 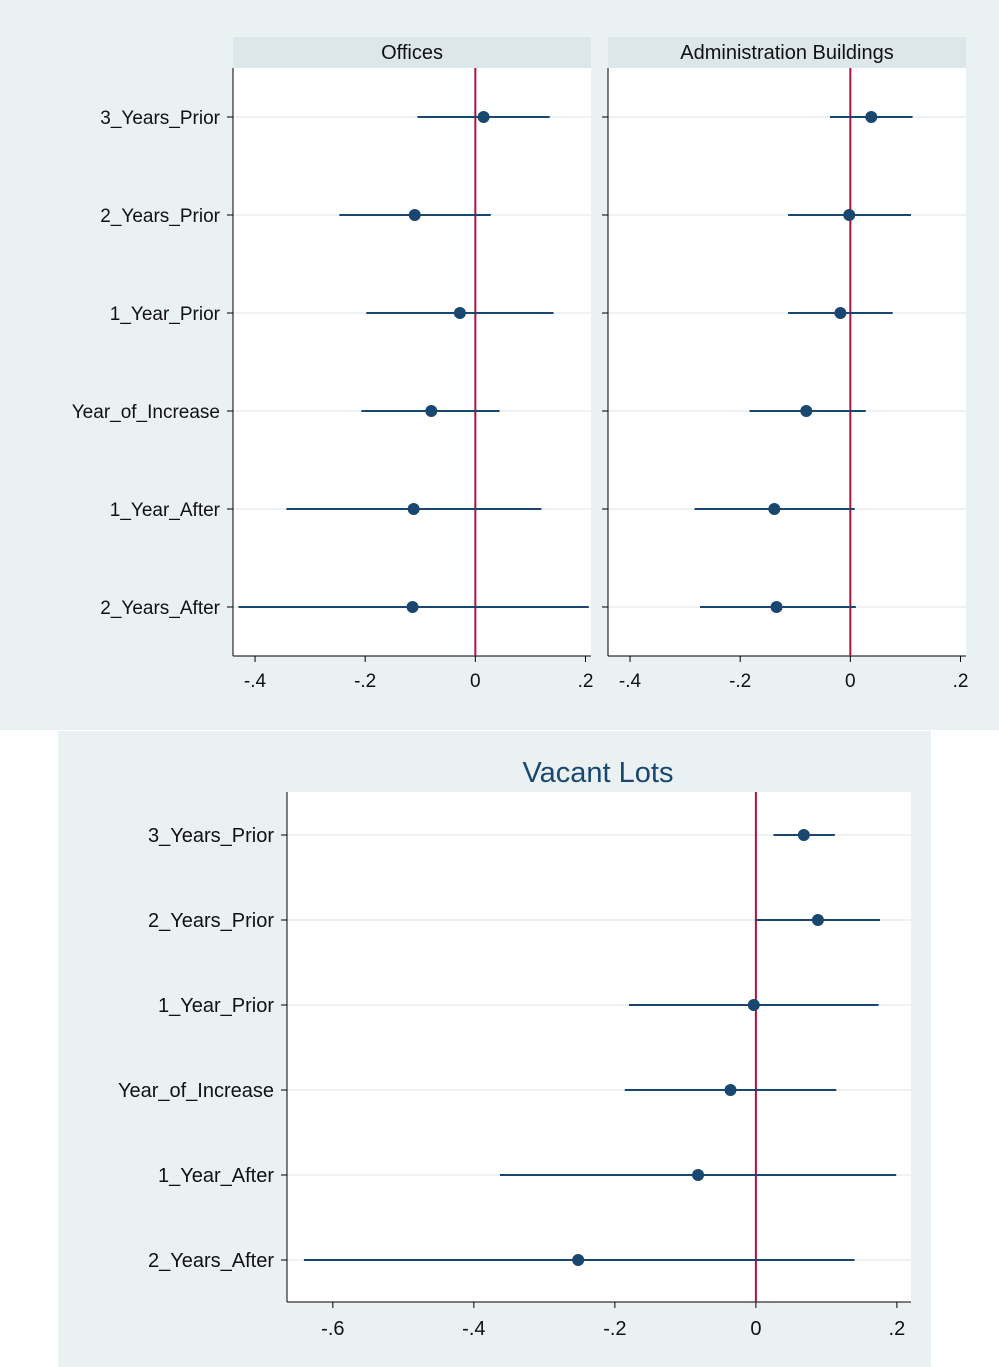 I want to click on offices-strip, so click(x=412, y=52).